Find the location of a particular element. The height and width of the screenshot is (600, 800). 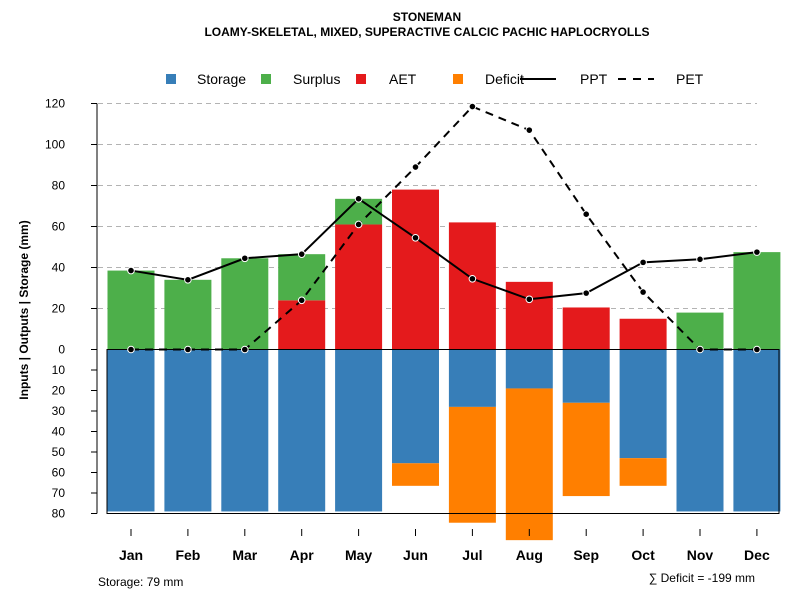

ppt-line is located at coordinates (444, 249).